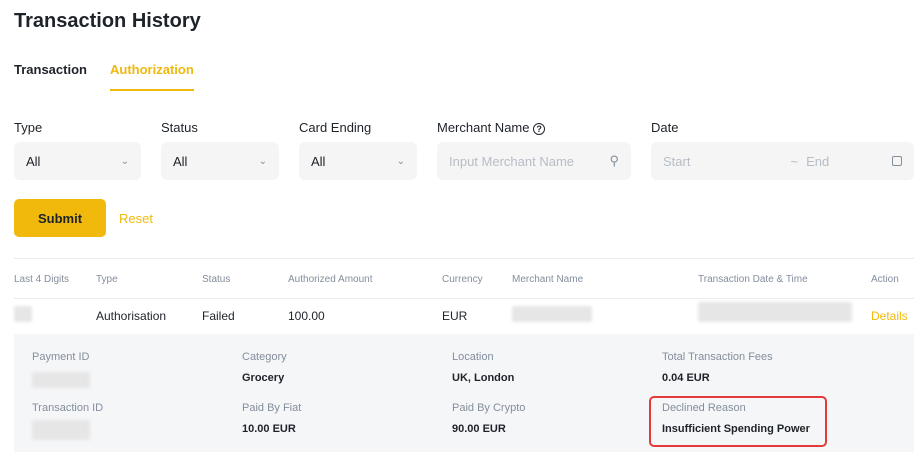  I want to click on tab-authorization: Authorization, so click(152, 76).